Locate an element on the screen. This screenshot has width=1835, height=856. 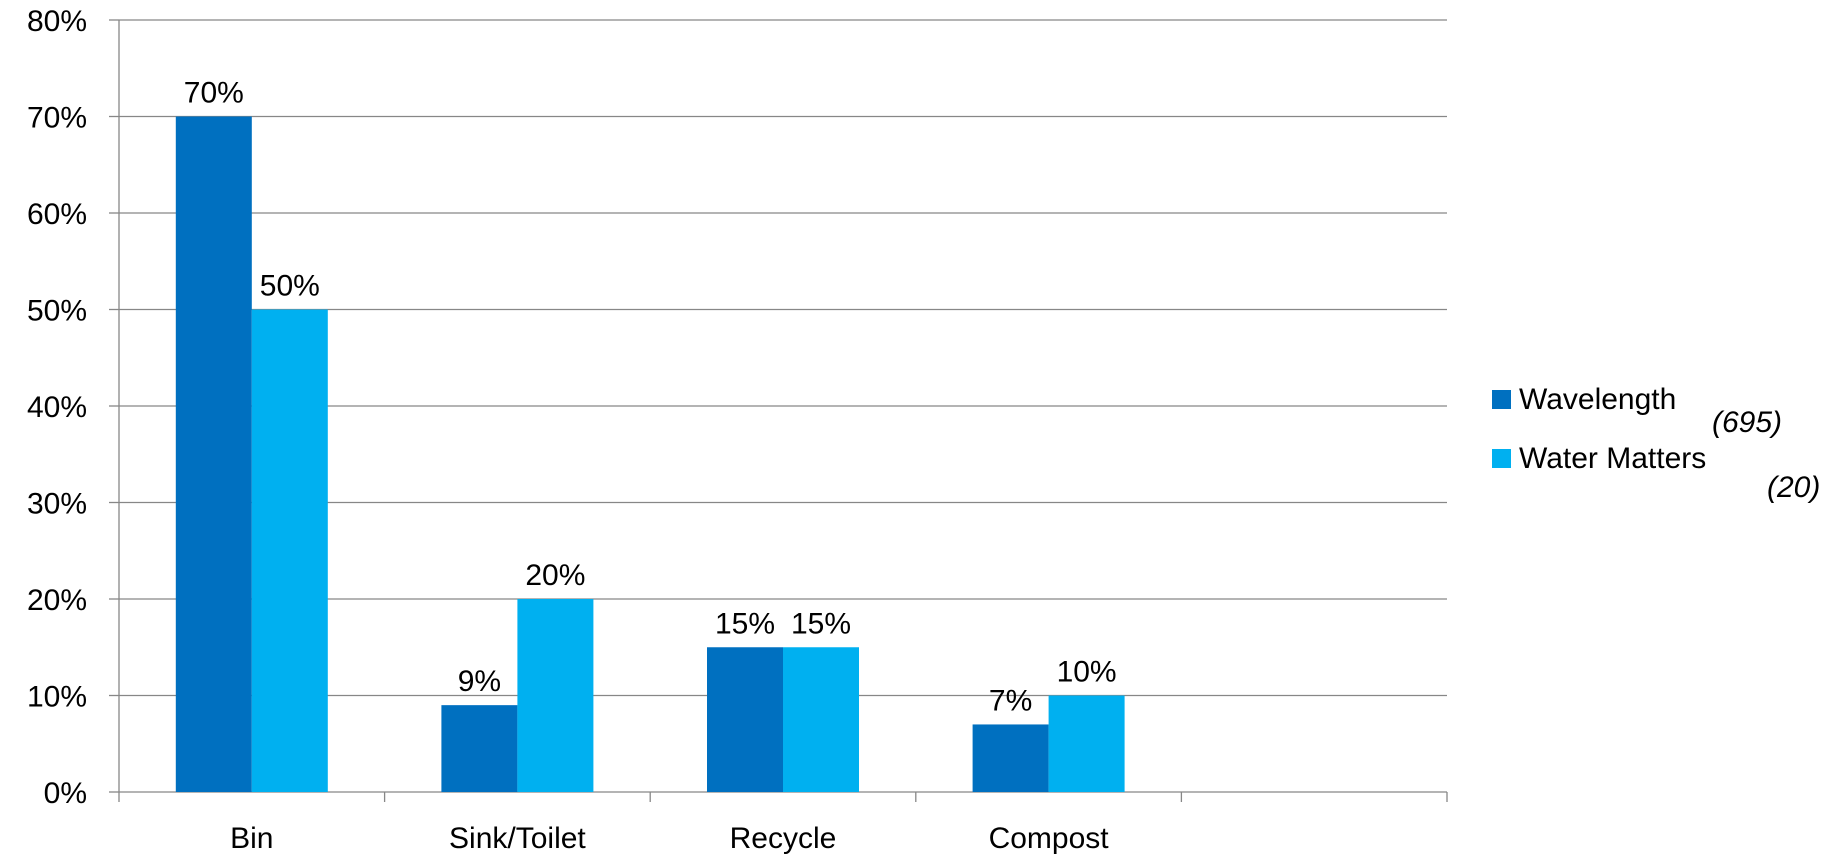
legend-item-water-matters: Water Matters (20) is located at coordinates (1656, 473).